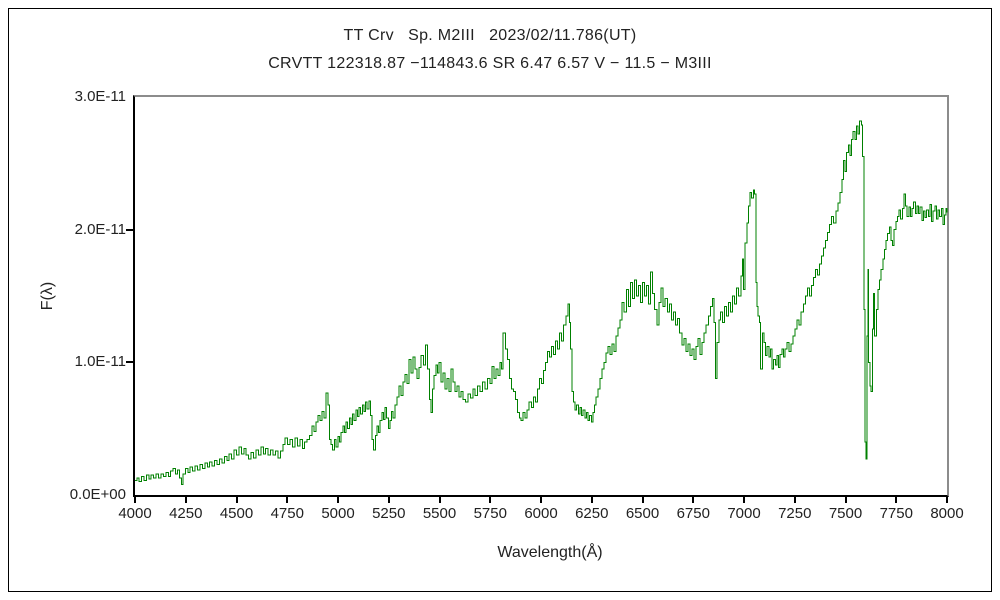 Image resolution: width=1000 pixels, height=600 pixels. Describe the element at coordinates (693, 513) in the screenshot. I see `x-tick-label: 6750` at that location.